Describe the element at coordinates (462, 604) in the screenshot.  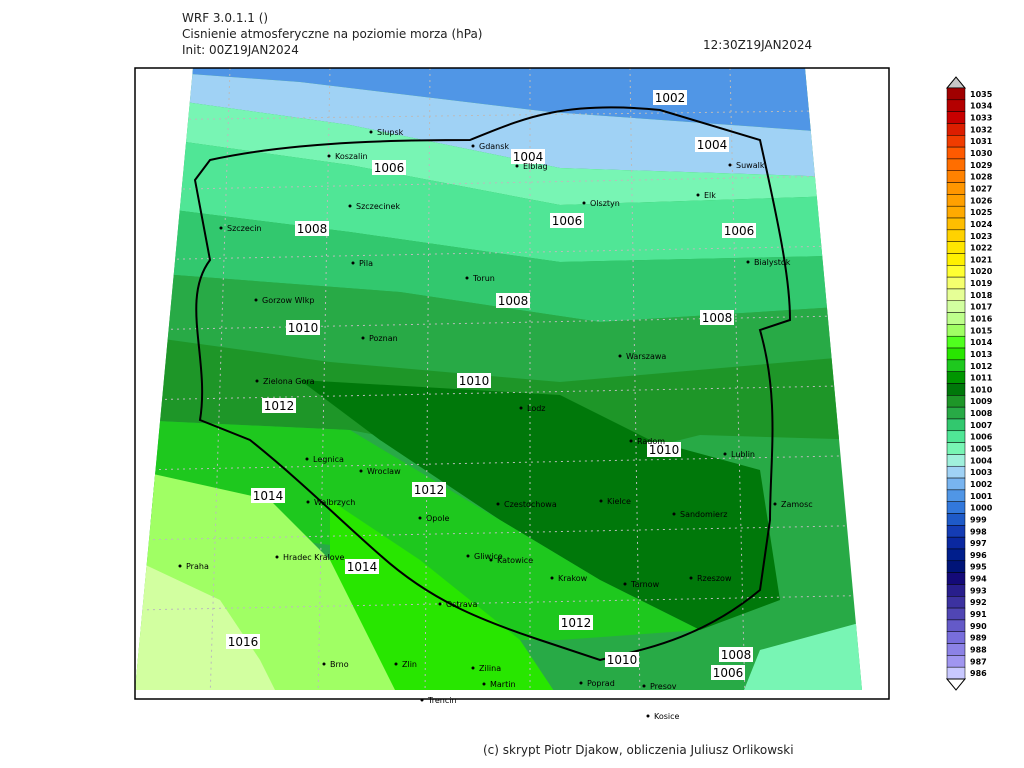
I see `city-label: Ostrava` at that location.